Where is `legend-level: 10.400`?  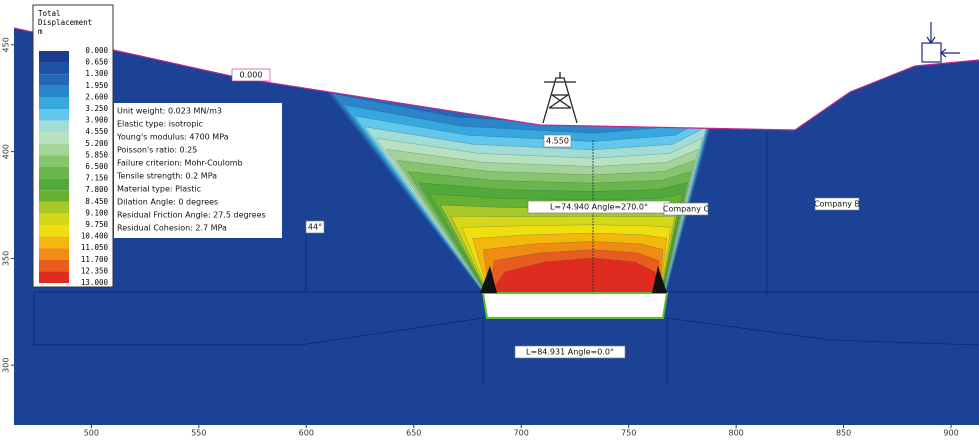
legend-level: 10.400 is located at coordinates (95, 236).